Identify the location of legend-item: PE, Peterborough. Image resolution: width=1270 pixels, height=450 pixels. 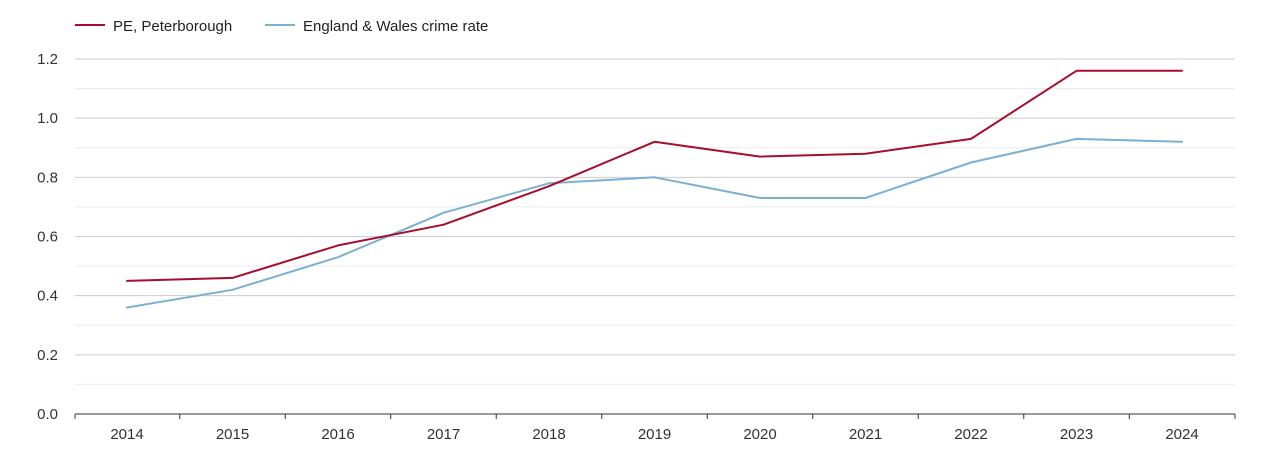
(153, 26).